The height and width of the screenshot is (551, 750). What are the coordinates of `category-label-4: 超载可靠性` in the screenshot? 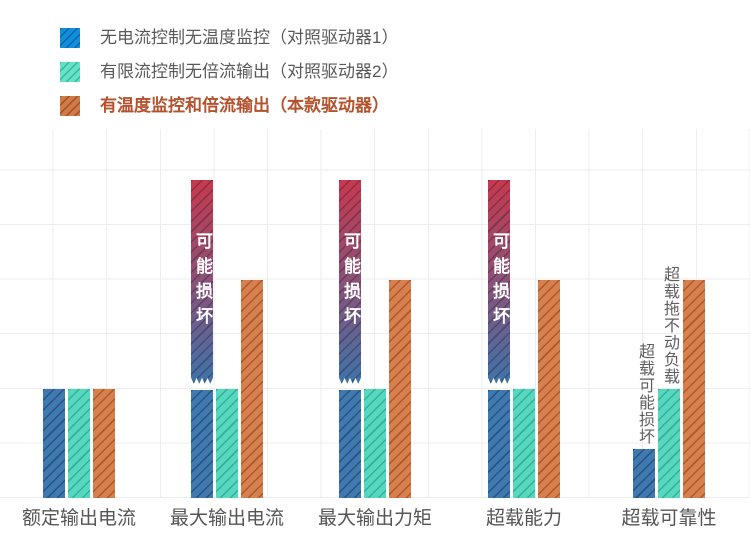 It's located at (669, 518).